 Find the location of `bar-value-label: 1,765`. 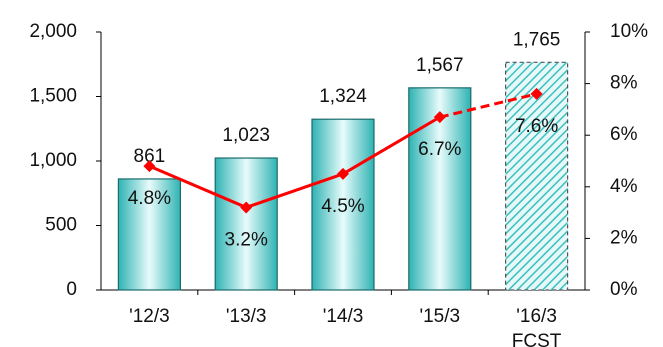

bar-value-label: 1,765 is located at coordinates (537, 39).